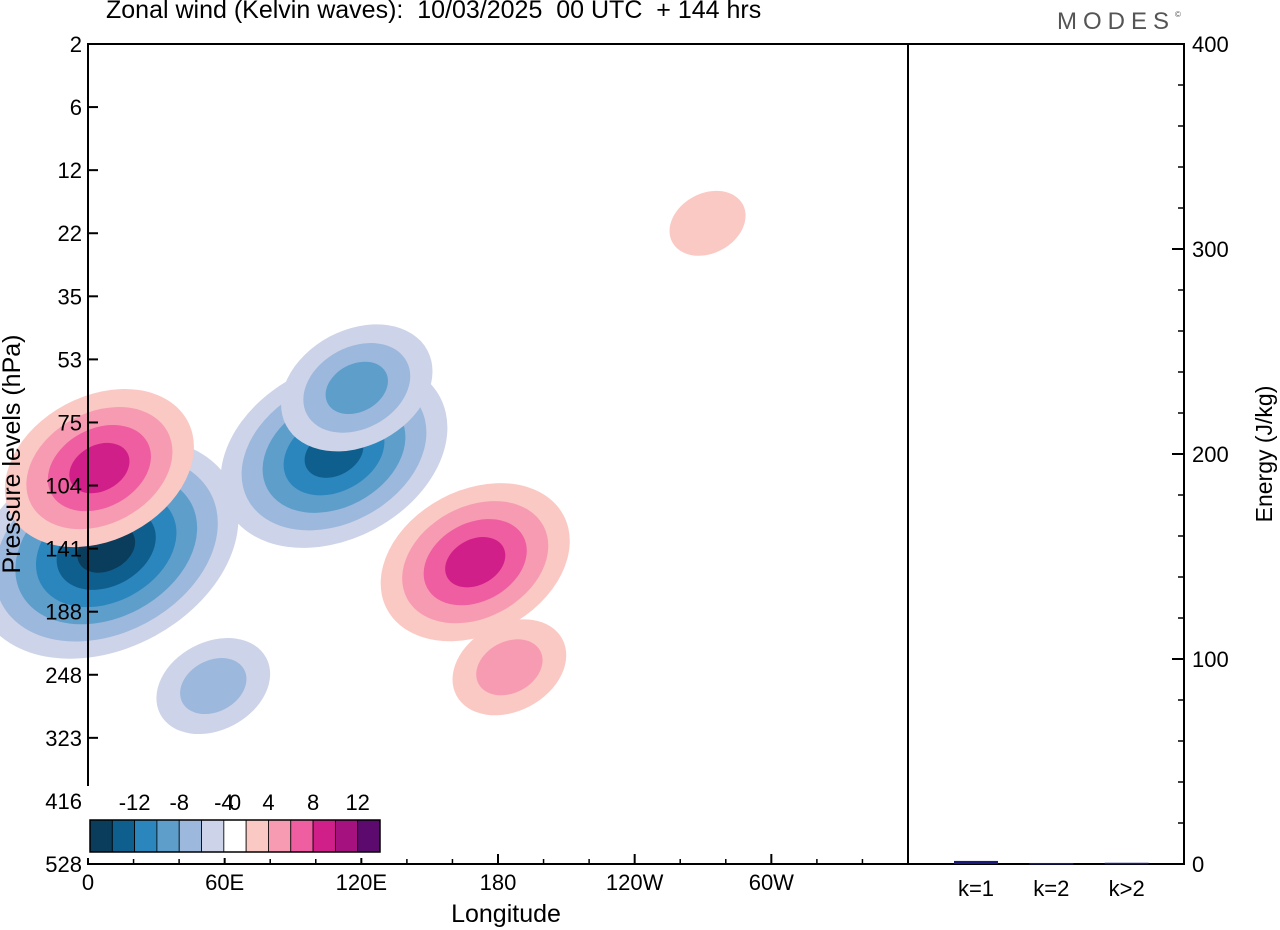 The image size is (1280, 930). Describe the element at coordinates (268, 802) in the screenshot. I see `colorbar-label: 4` at that location.